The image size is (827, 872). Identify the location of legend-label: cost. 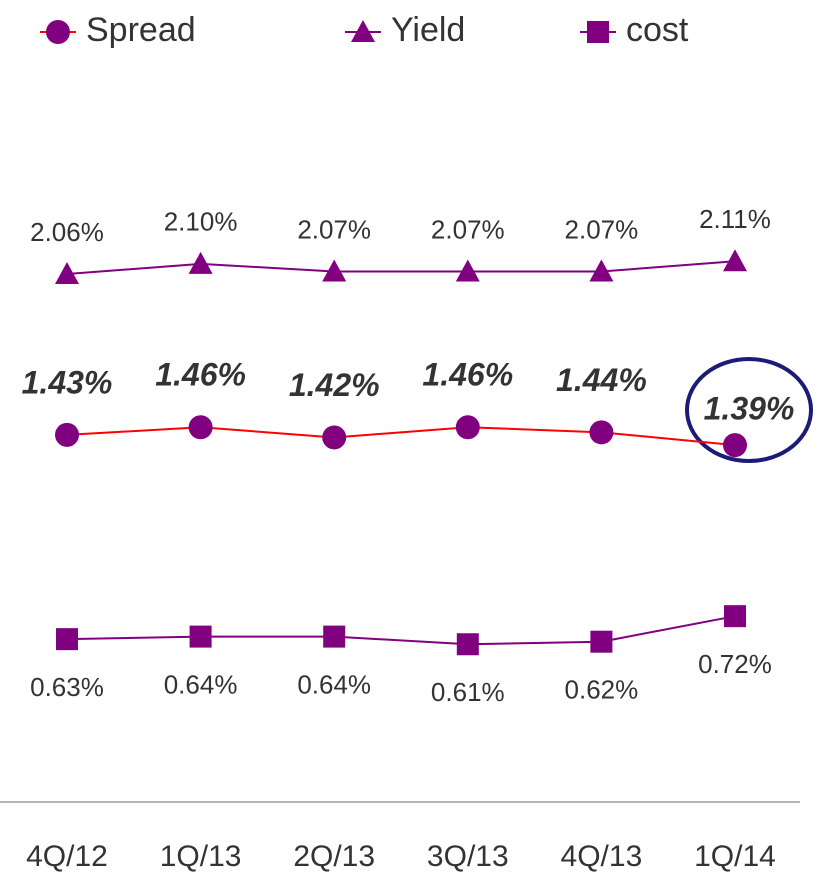
(657, 30).